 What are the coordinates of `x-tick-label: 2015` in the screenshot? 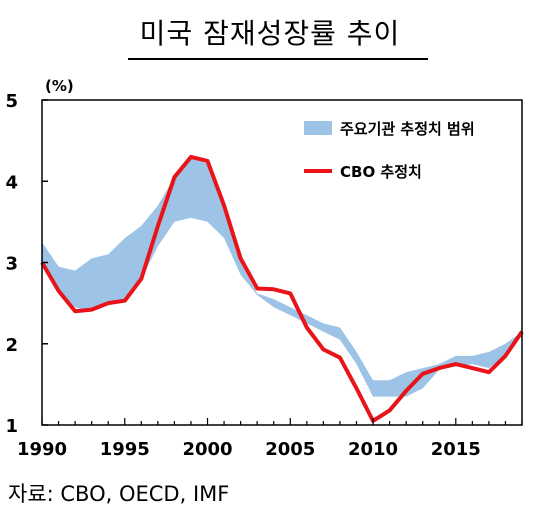 It's located at (456, 449).